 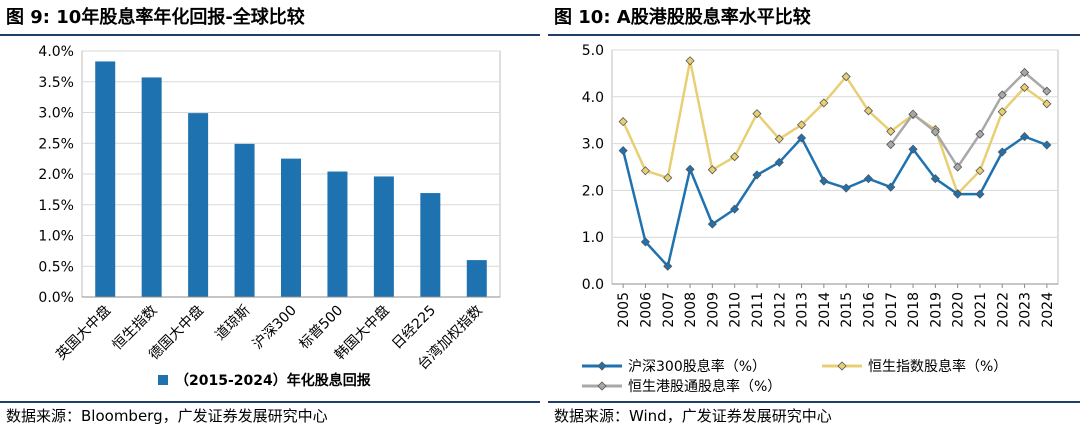 What do you see at coordinates (56, 114) in the screenshot?
I see `y-tick-label: 3.0%` at bounding box center [56, 114].